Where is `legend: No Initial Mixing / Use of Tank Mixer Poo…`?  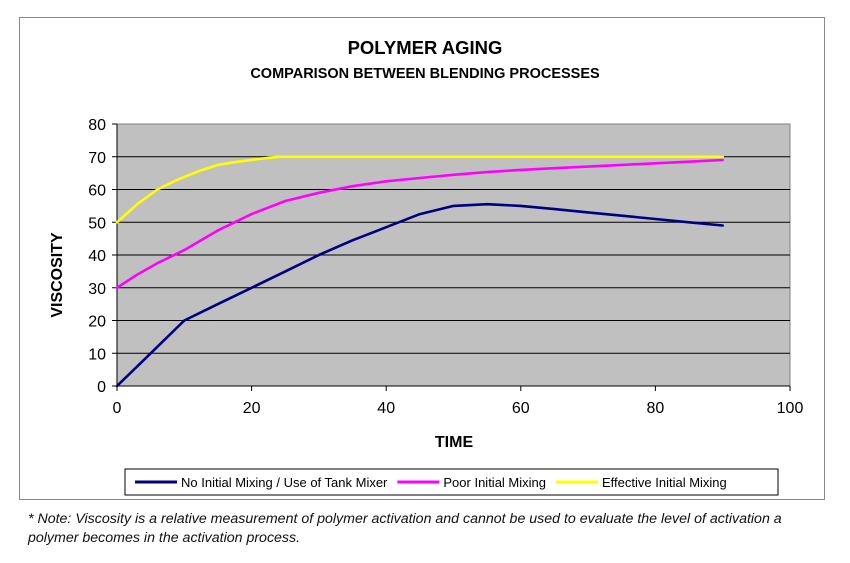
legend: No Initial Mixing / Use of Tank Mixer Poo… is located at coordinates (451, 482).